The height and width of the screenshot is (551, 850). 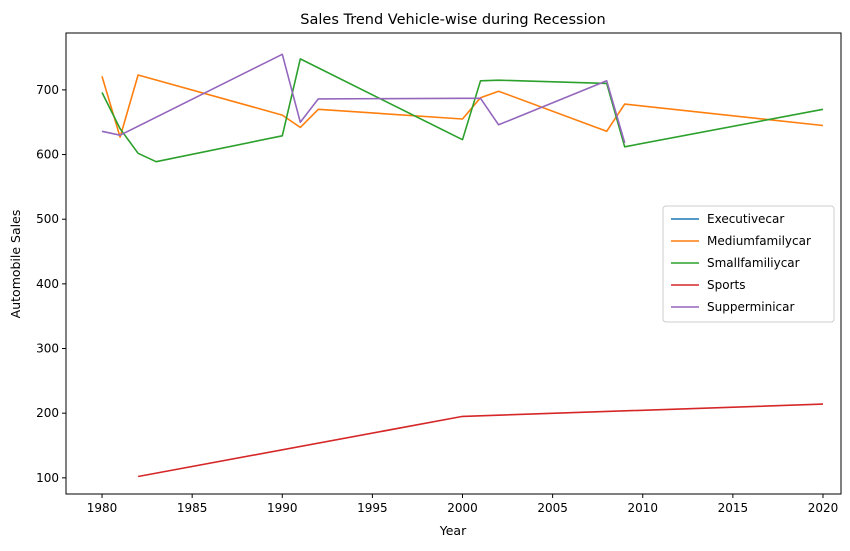 What do you see at coordinates (192, 508) in the screenshot?
I see `x-tick-label: 1985` at bounding box center [192, 508].